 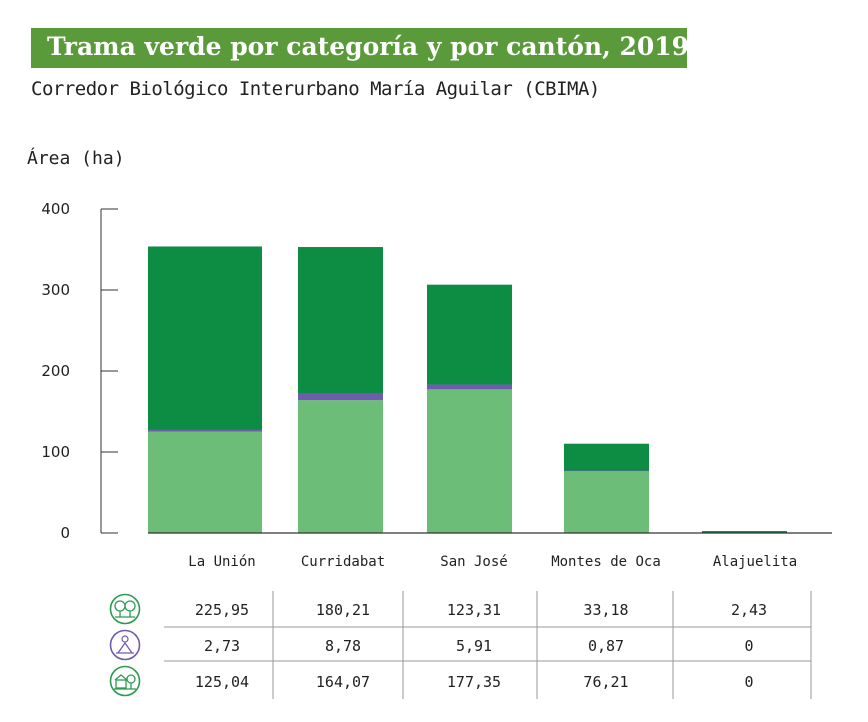 I want to click on table-cell-value: 33,18, so click(x=605, y=610).